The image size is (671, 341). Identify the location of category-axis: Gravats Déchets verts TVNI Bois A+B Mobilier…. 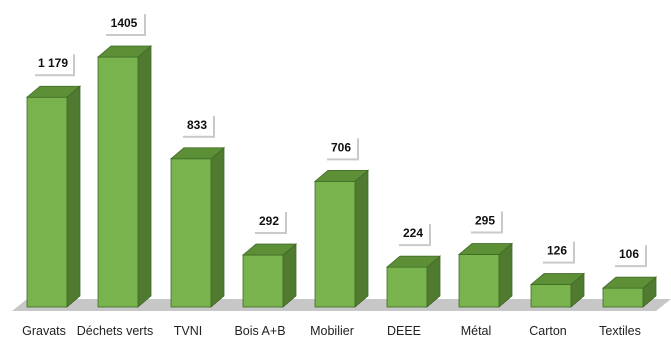
(331, 331).